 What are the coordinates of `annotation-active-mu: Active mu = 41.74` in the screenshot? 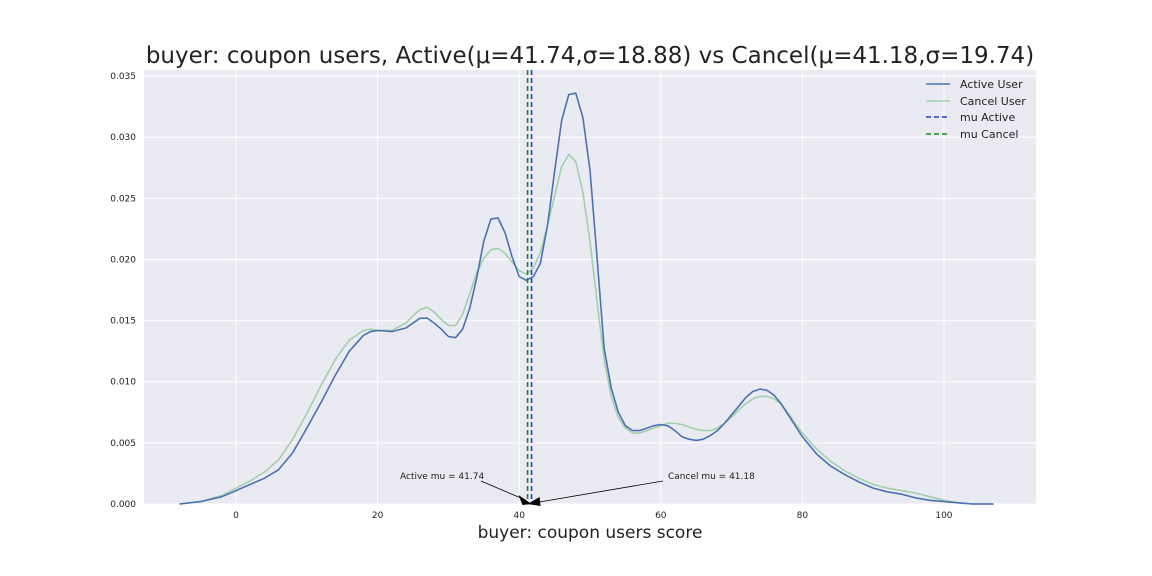 It's located at (442, 477).